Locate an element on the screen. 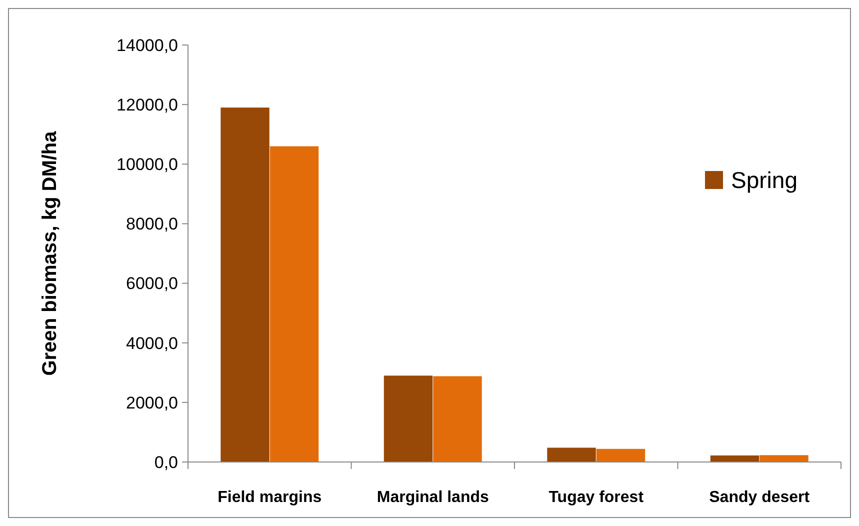 This screenshot has width=859, height=526. y-tick-label: 14000,0 is located at coordinates (147, 45).